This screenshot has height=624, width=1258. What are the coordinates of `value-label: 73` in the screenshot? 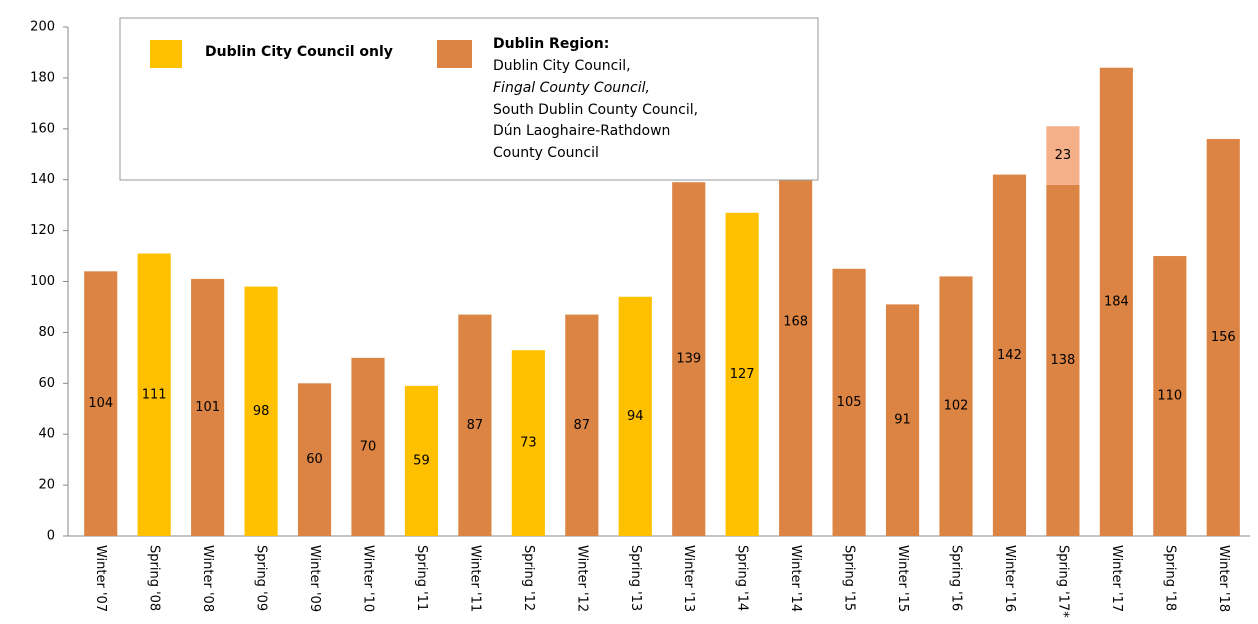 It's located at (528, 443).